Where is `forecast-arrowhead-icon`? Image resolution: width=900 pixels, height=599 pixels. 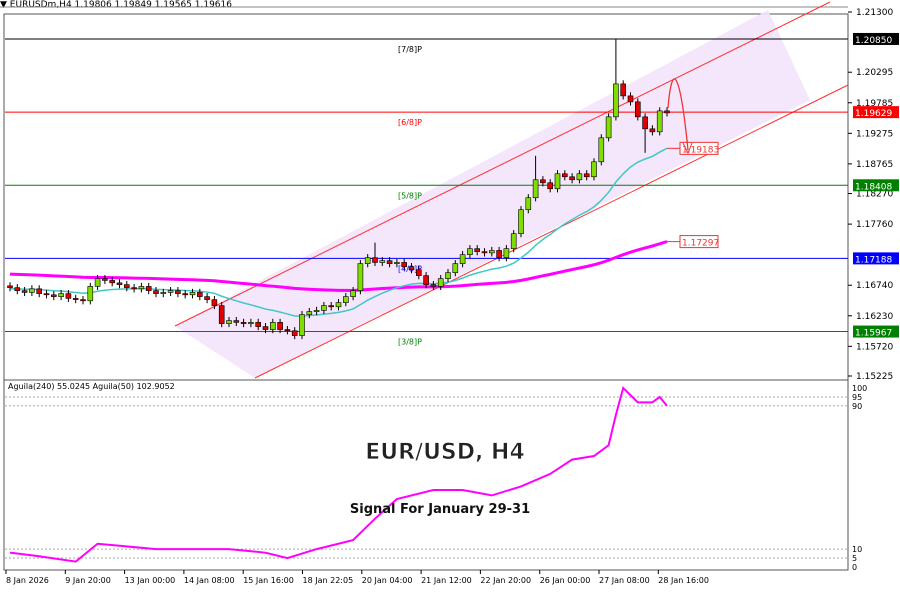
forecast-arrowhead-icon is located at coordinates (687, 148).